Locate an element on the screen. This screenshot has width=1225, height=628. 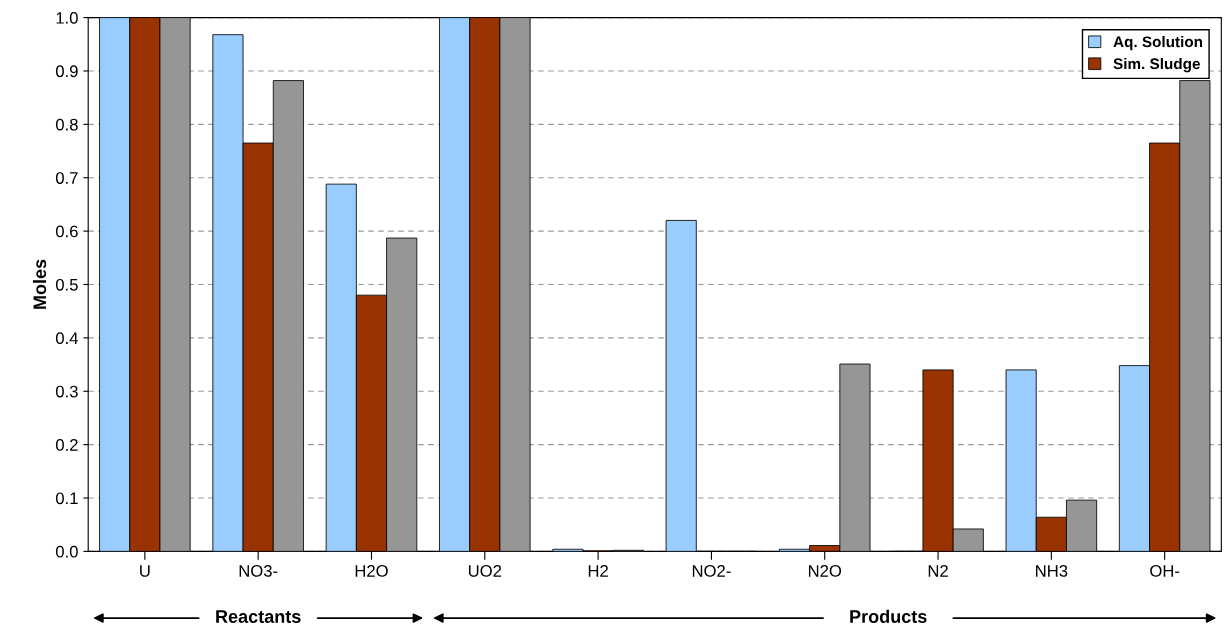
text: Products is located at coordinates (888, 616).